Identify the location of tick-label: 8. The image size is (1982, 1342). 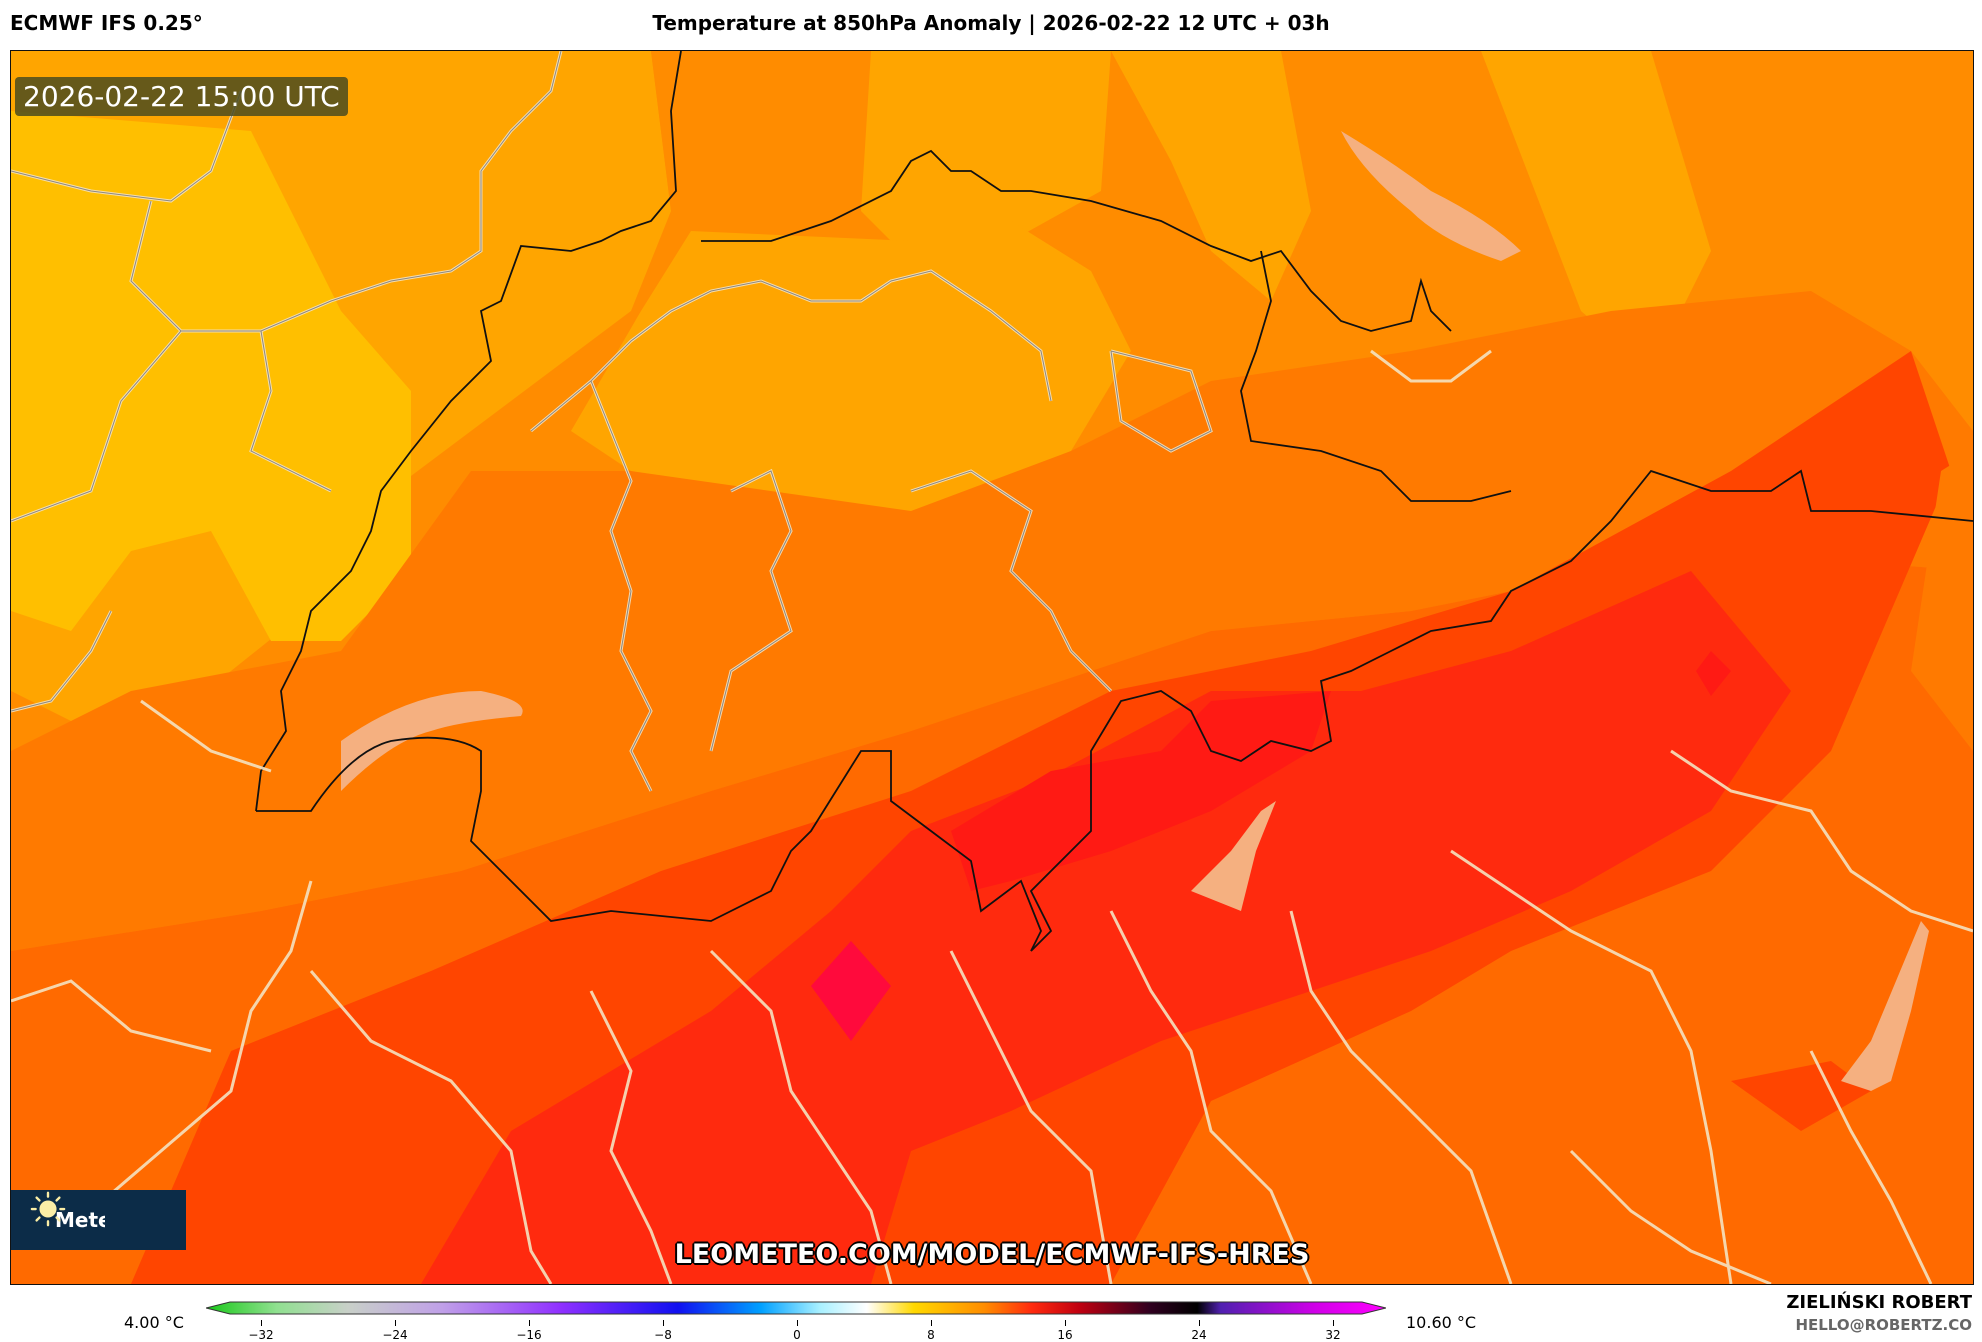
(931, 1335).